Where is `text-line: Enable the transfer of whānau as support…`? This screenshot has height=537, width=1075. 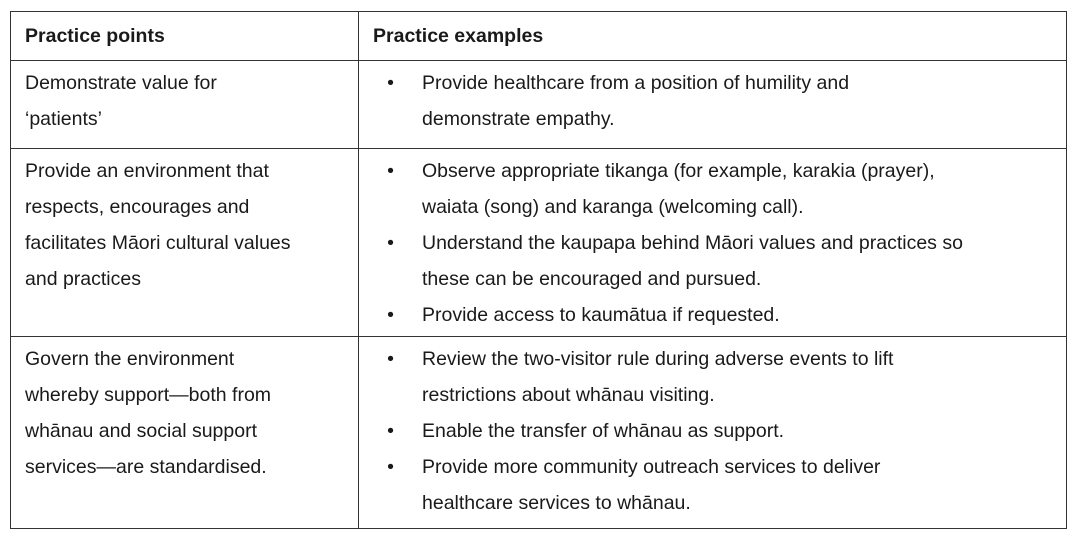 text-line: Enable the transfer of whānau as support… is located at coordinates (603, 431).